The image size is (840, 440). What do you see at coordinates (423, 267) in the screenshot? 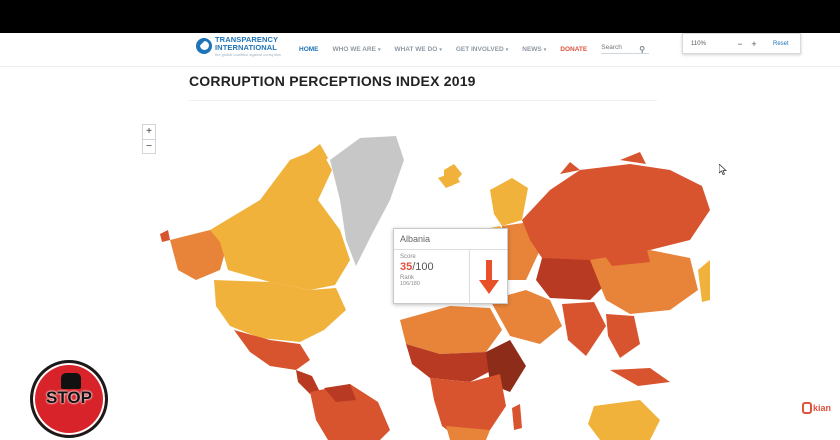
I see `tooltip-score-max: /100` at bounding box center [423, 267].